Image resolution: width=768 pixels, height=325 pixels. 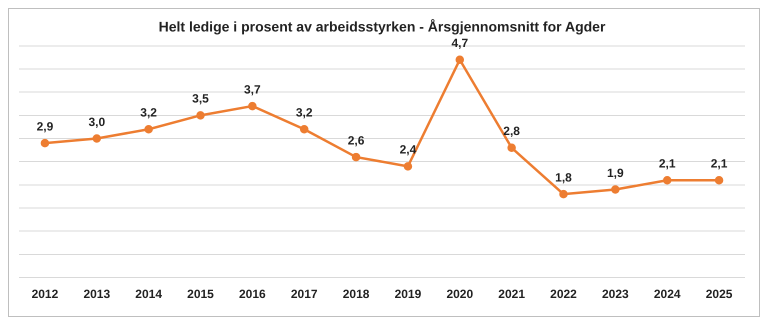 What do you see at coordinates (459, 43) in the screenshot?
I see `data-label: 4,7` at bounding box center [459, 43].